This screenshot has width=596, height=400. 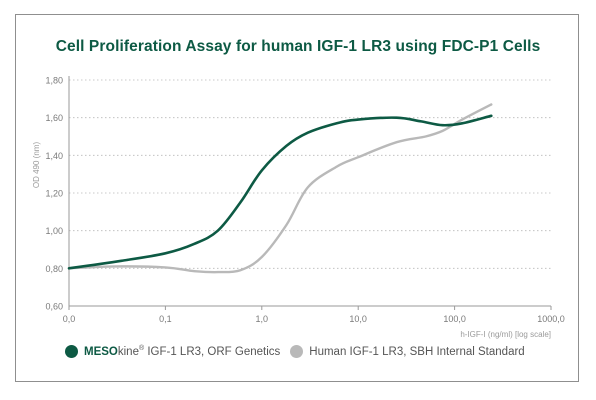 I want to click on x-tick-label: 1,0, so click(x=262, y=319).